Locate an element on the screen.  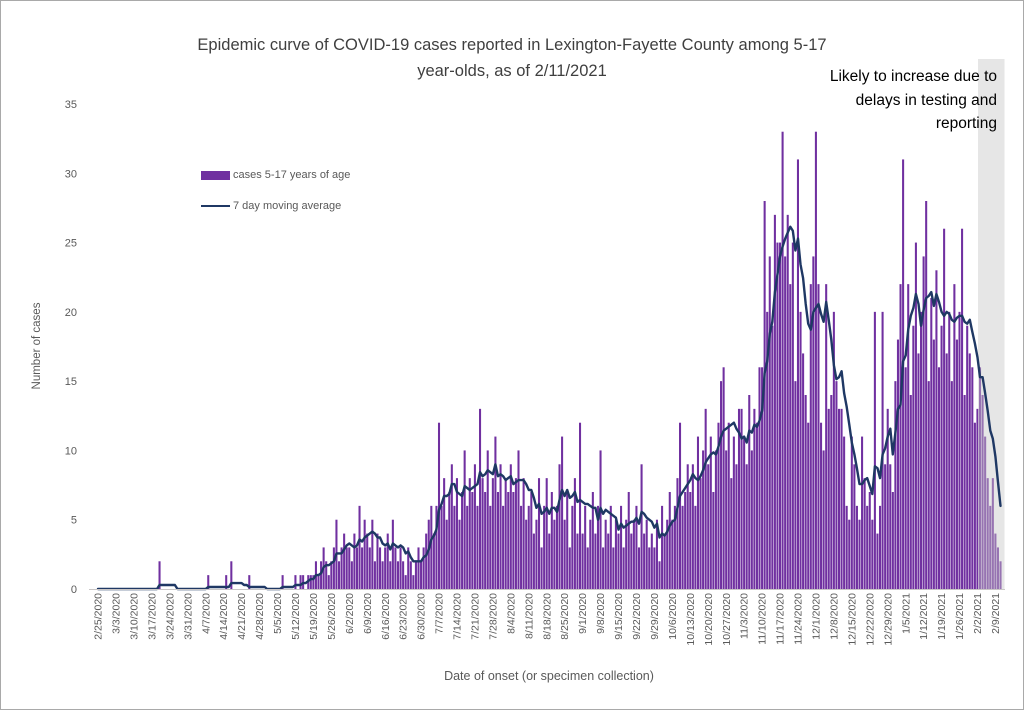
y-tick-label: 0 is located at coordinates (74, 590).